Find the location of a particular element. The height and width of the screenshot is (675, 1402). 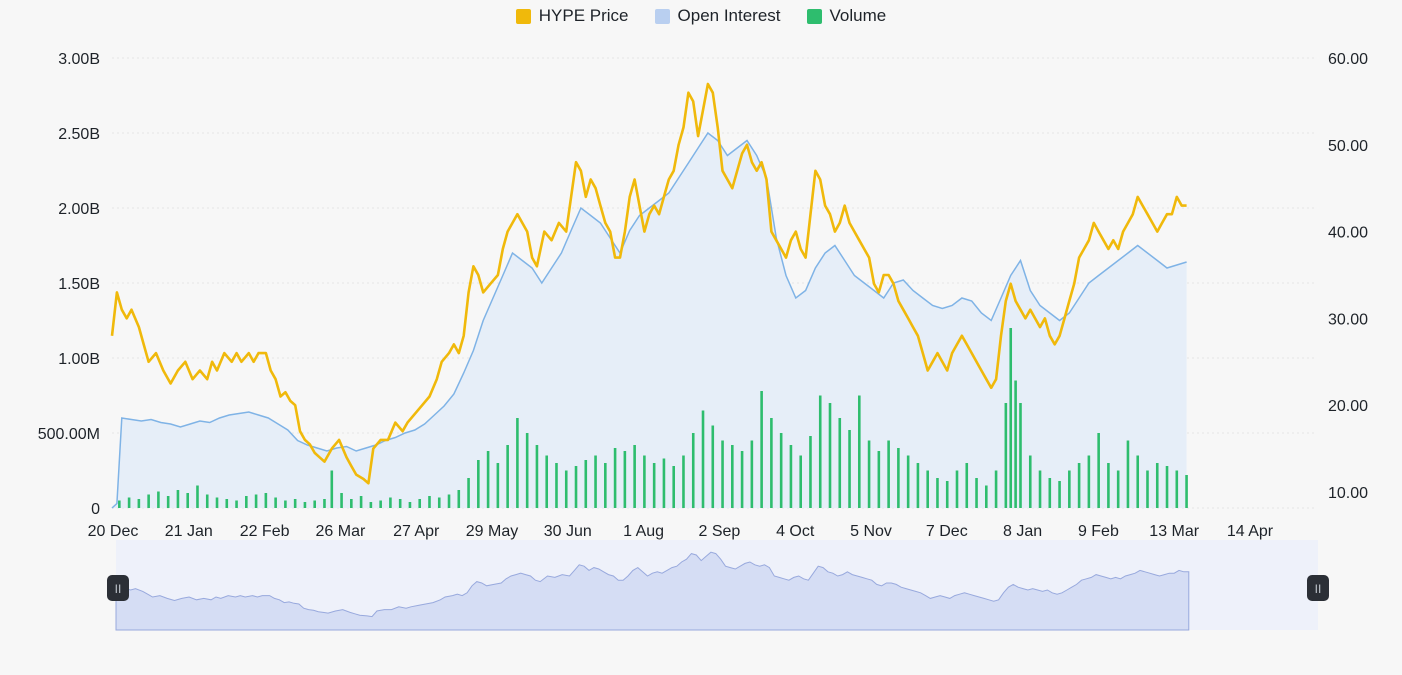

x-tick-label: 8 Jan is located at coordinates (1022, 531).